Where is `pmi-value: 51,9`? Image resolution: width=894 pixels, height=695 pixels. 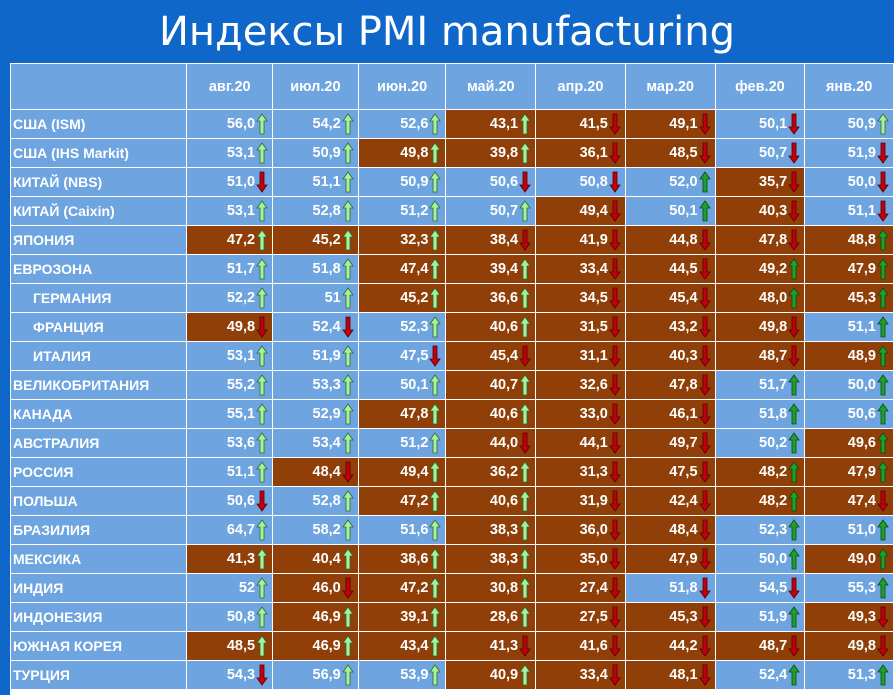
pmi-value: 51,9 is located at coordinates (326, 356).